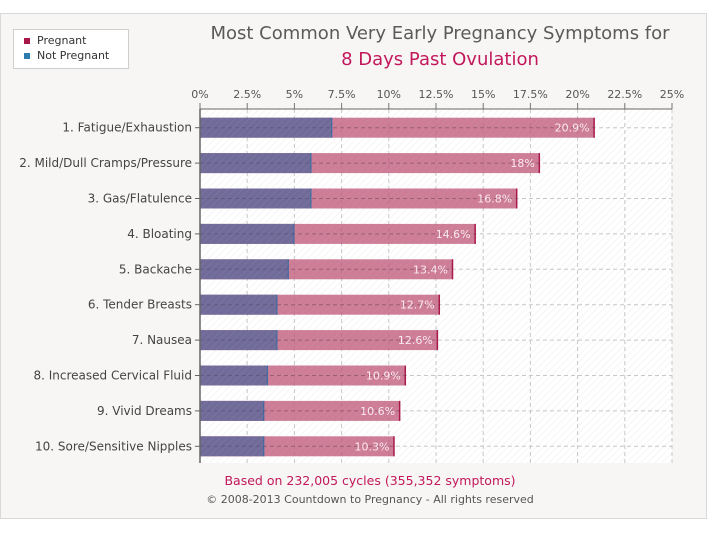 The width and height of the screenshot is (720, 533). Describe the element at coordinates (417, 305) in the screenshot. I see `data-label: 12.7%` at that location.